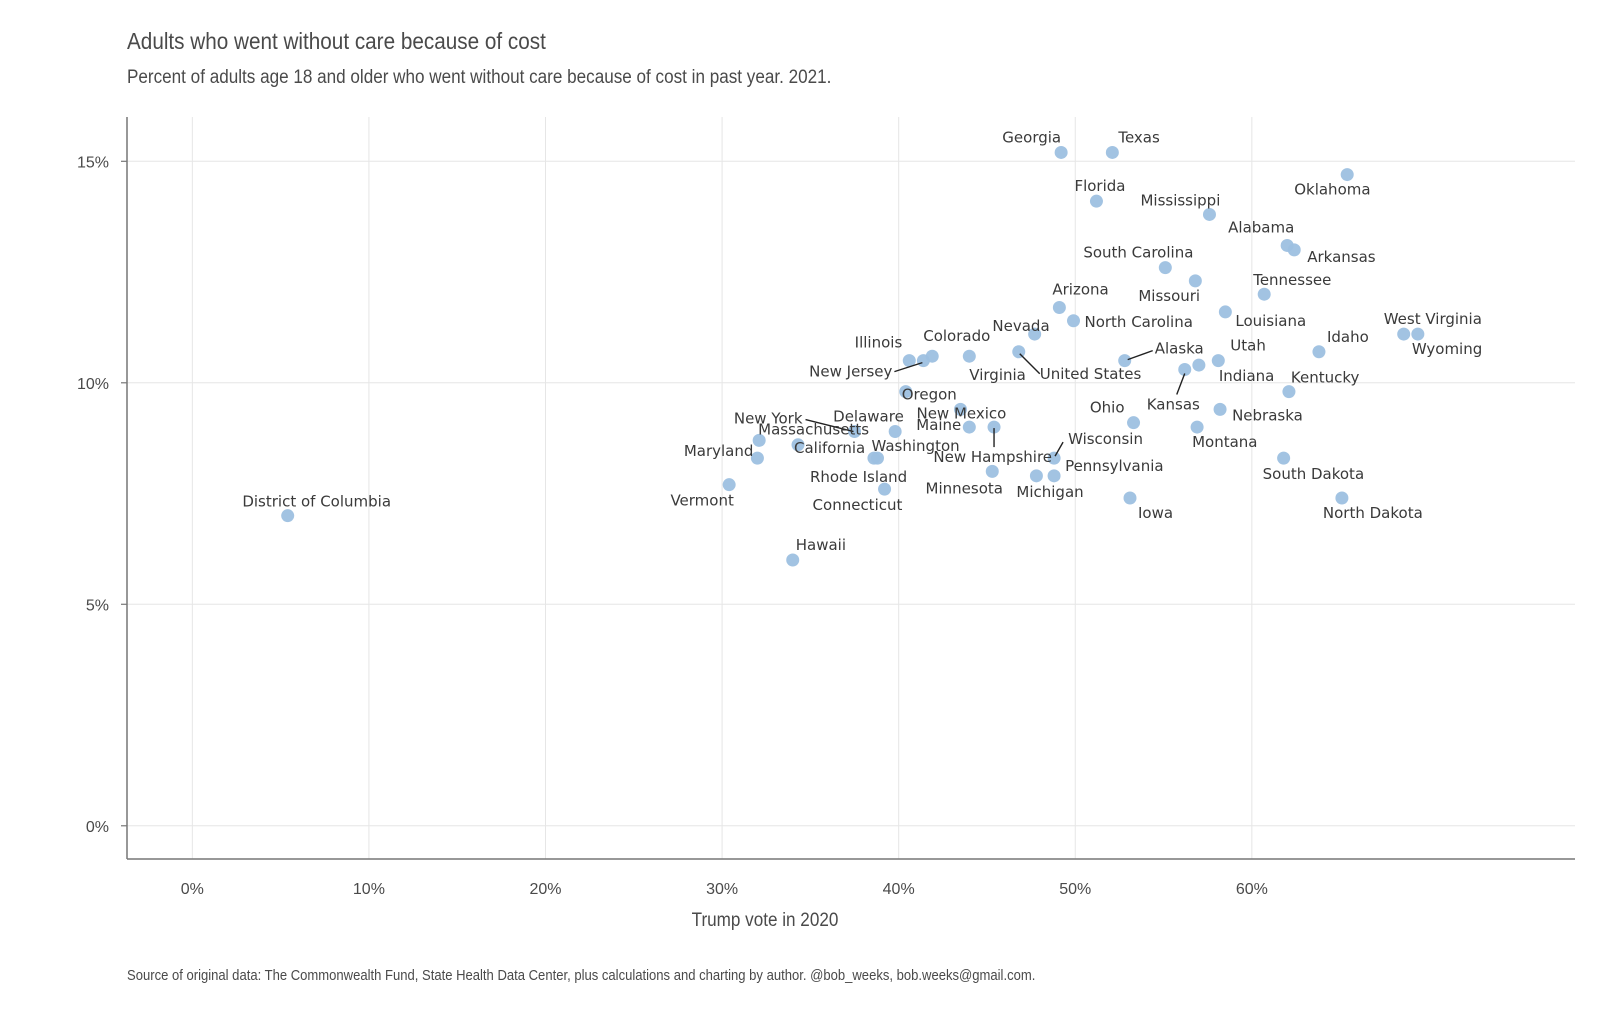 The width and height of the screenshot is (1600, 1018). What do you see at coordinates (855, 432) in the screenshot?
I see `point-new-york` at bounding box center [855, 432].